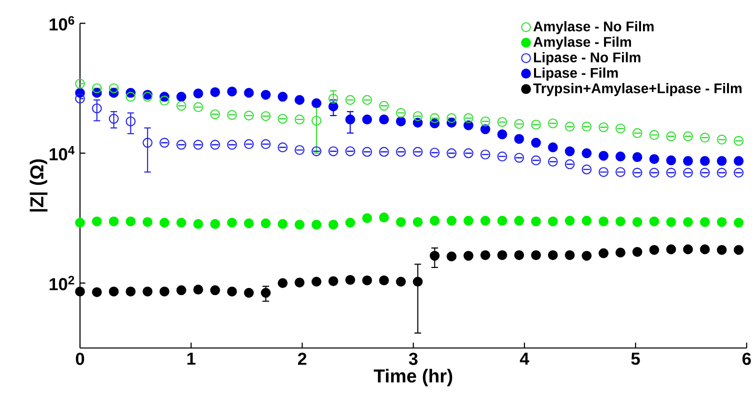 This screenshot has width=756, height=412. What do you see at coordinates (62, 23) in the screenshot?
I see `y-tick-label: 10$^{6}$` at bounding box center [62, 23].